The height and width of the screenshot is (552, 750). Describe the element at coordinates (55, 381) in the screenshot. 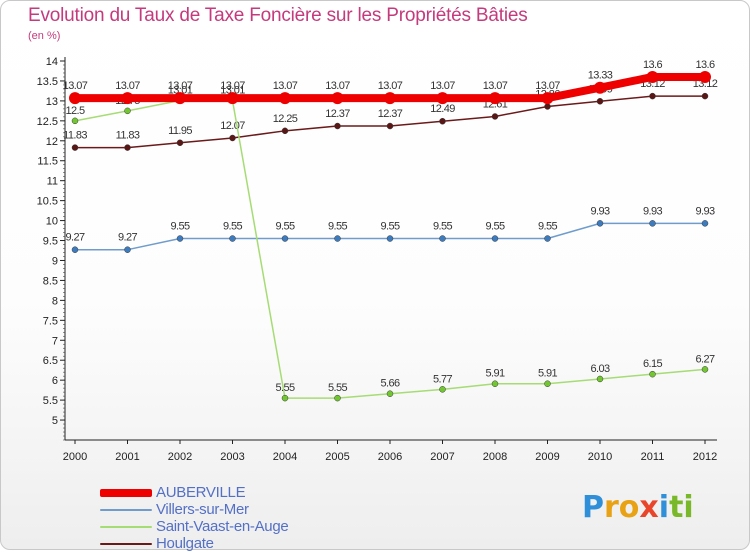

I see `y-tick-label: 6` at that location.